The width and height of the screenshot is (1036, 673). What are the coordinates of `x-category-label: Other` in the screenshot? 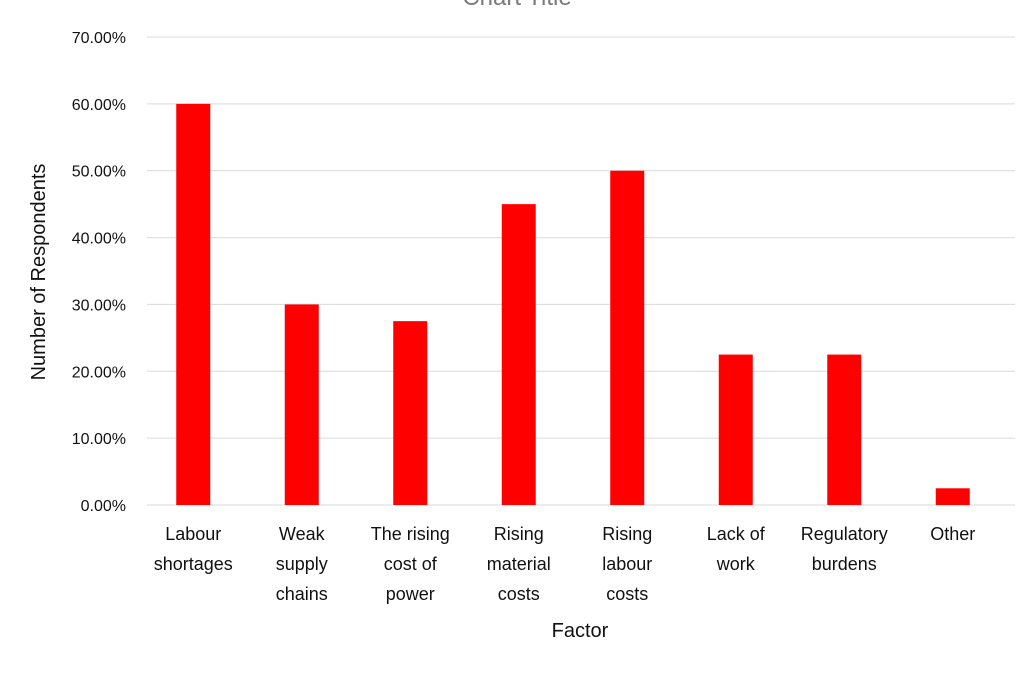 It's located at (952, 534).